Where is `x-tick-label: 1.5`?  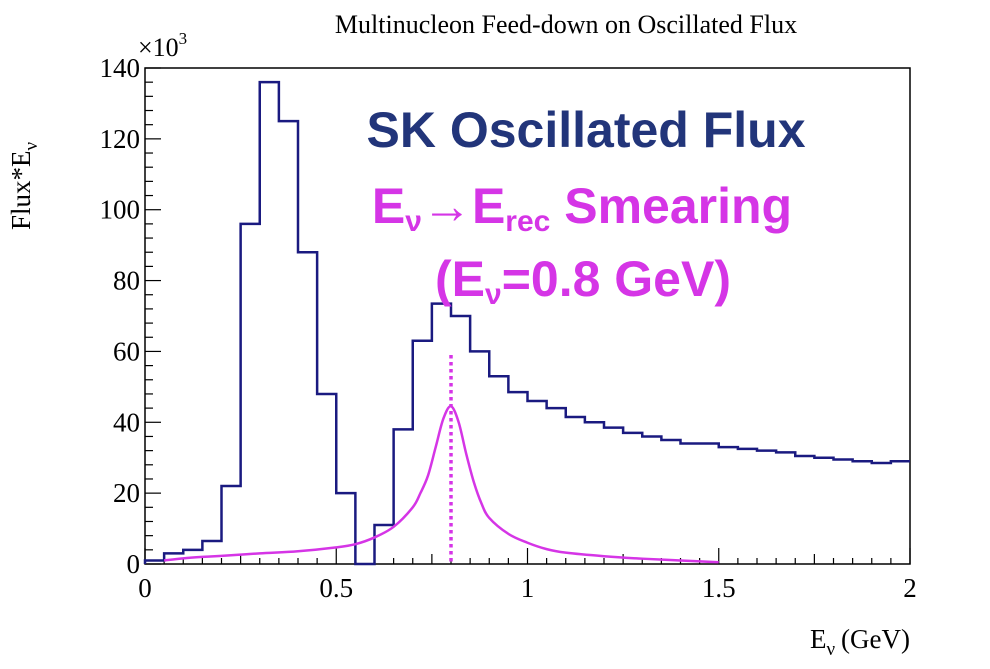
x-tick-label: 1.5 is located at coordinates (719, 588).